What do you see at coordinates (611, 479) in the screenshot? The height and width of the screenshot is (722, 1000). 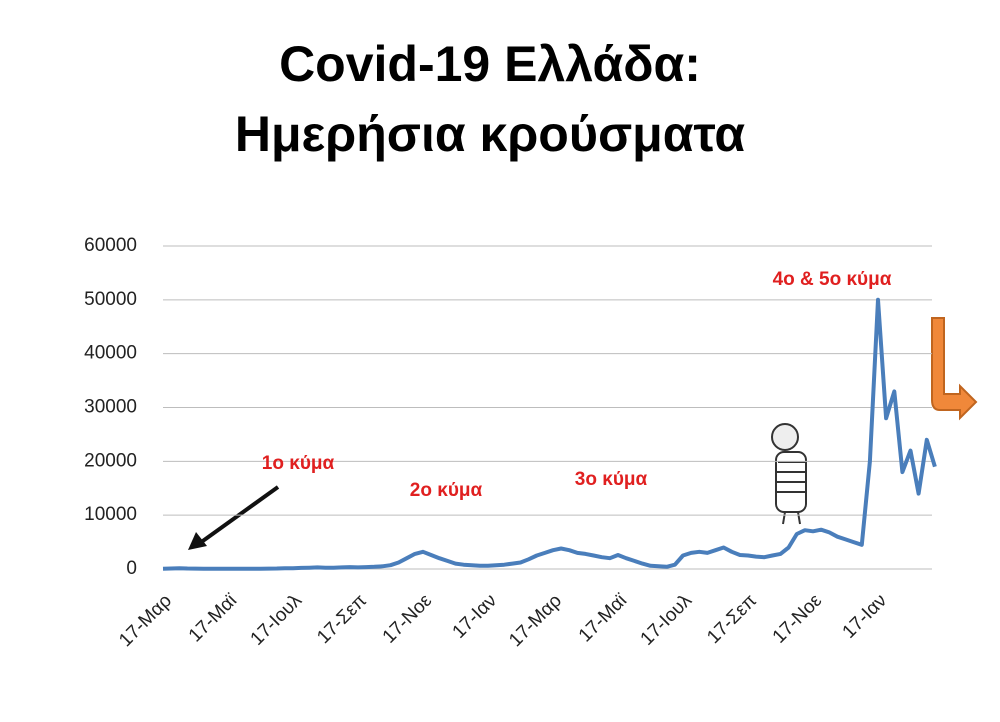 I see `annotation: 3ο κύμα` at bounding box center [611, 479].